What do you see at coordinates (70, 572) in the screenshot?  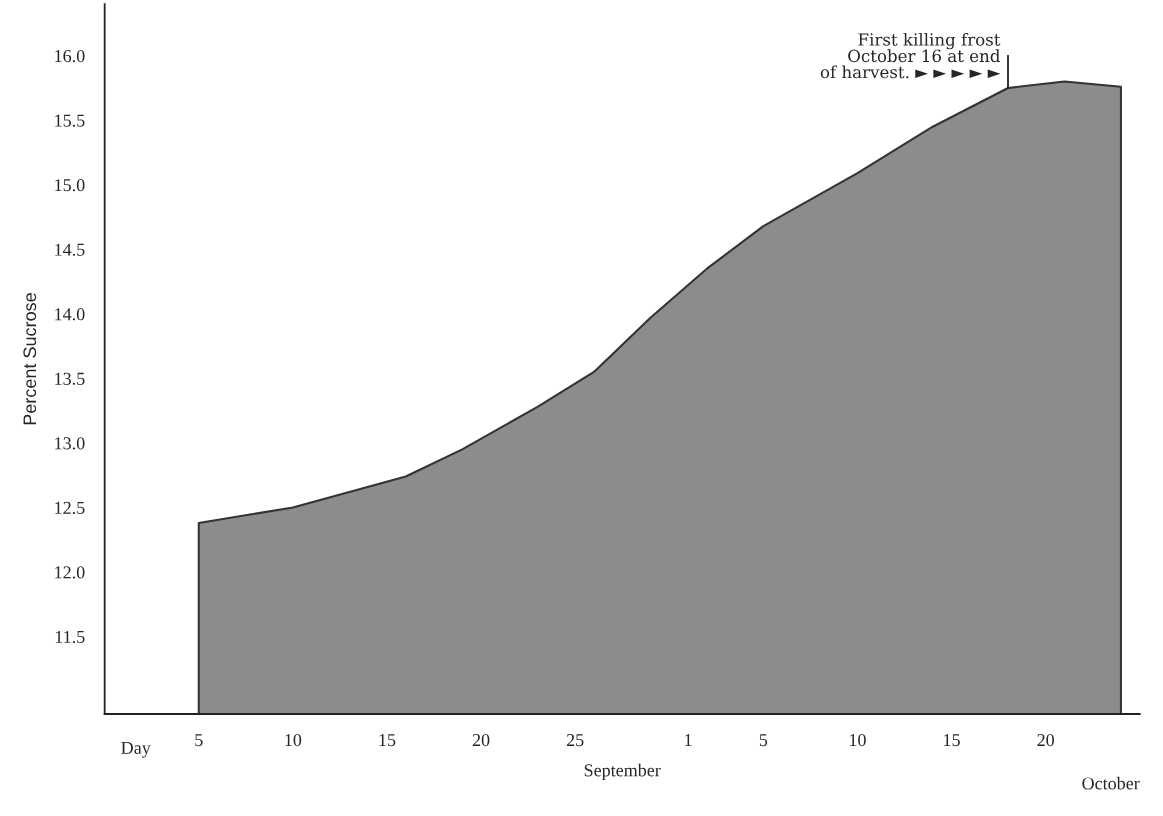 I see `y-tick-label: 12.0` at bounding box center [70, 572].